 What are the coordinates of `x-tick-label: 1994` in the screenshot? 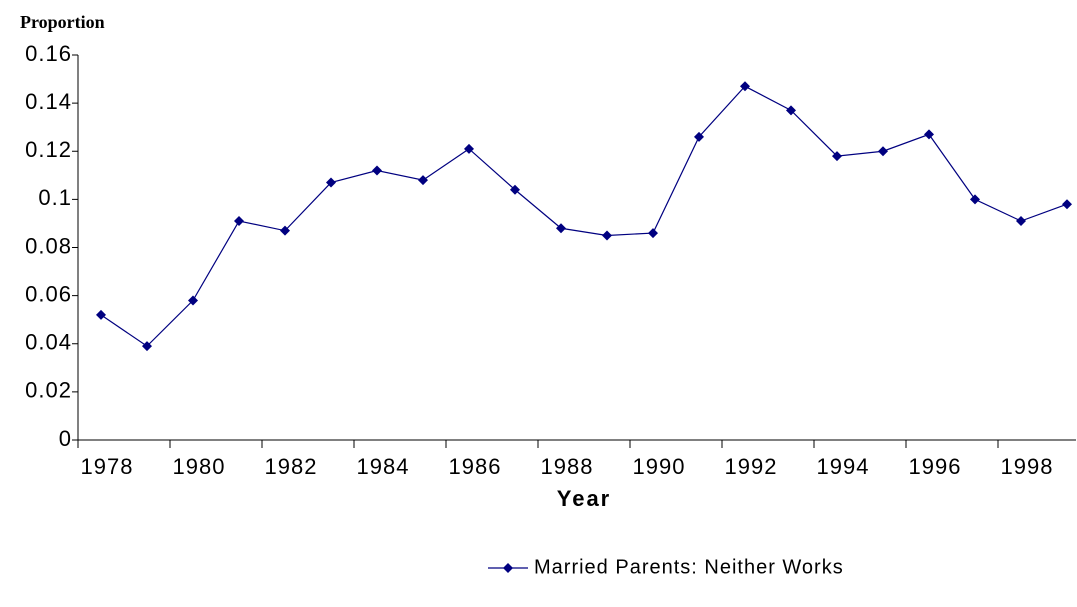 It's located at (843, 466).